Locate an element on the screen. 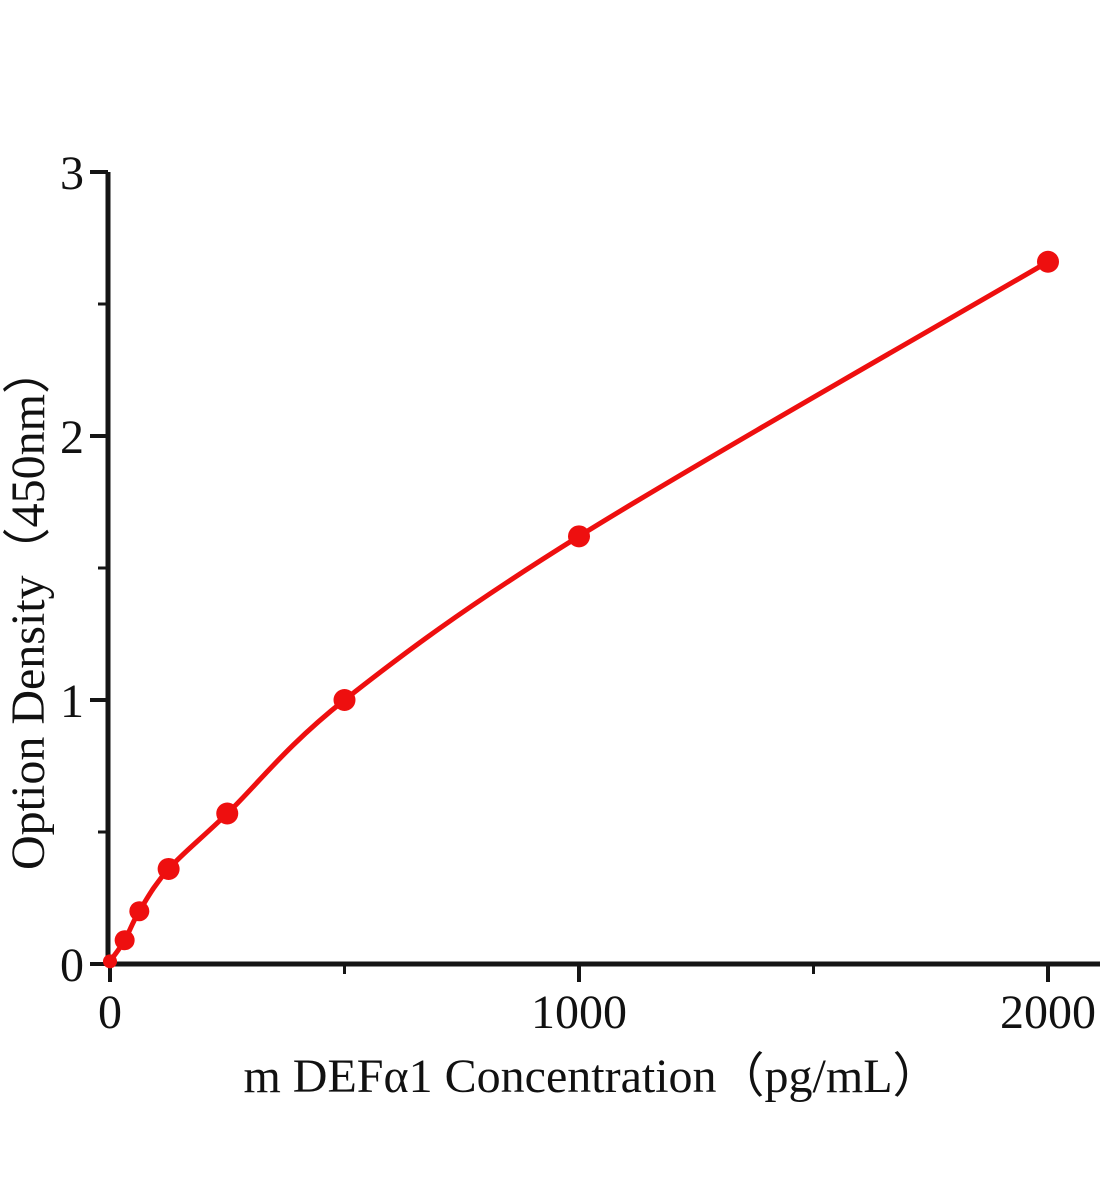 This screenshot has height=1200, width=1104. x-axis-title: m DEFα1 Concentration（pg/mL） is located at coordinates (591, 1076).